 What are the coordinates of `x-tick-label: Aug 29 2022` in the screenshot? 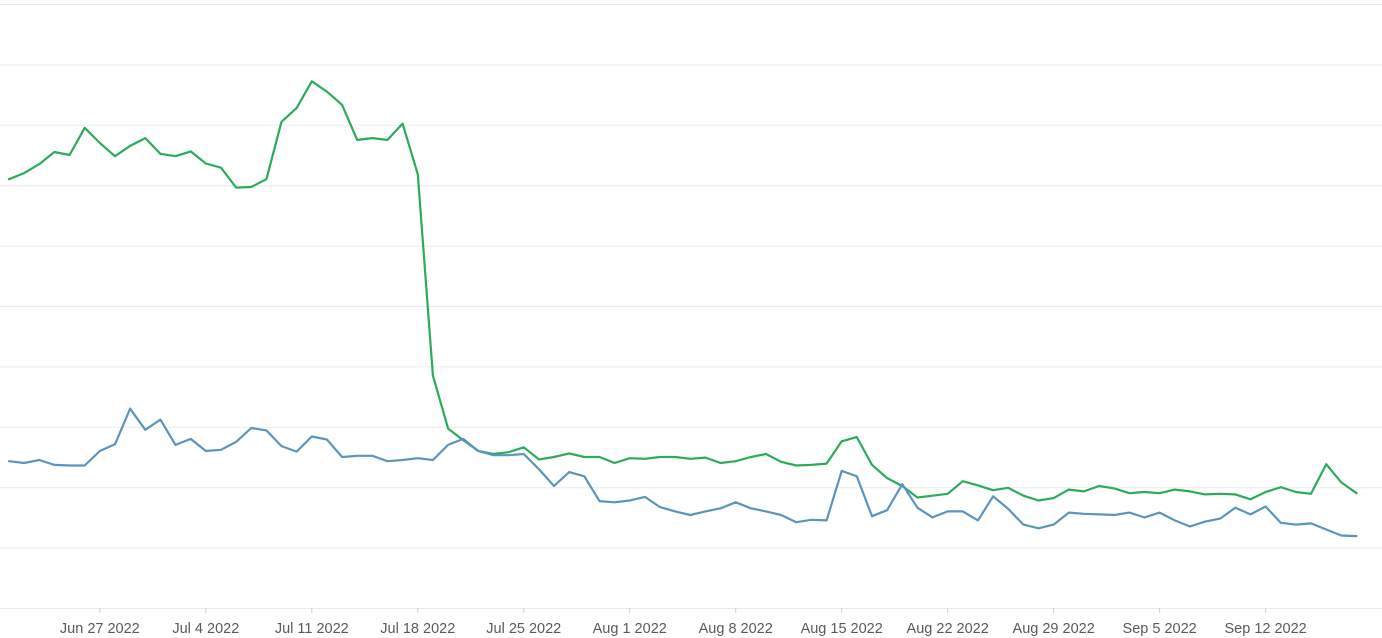 It's located at (1054, 629).